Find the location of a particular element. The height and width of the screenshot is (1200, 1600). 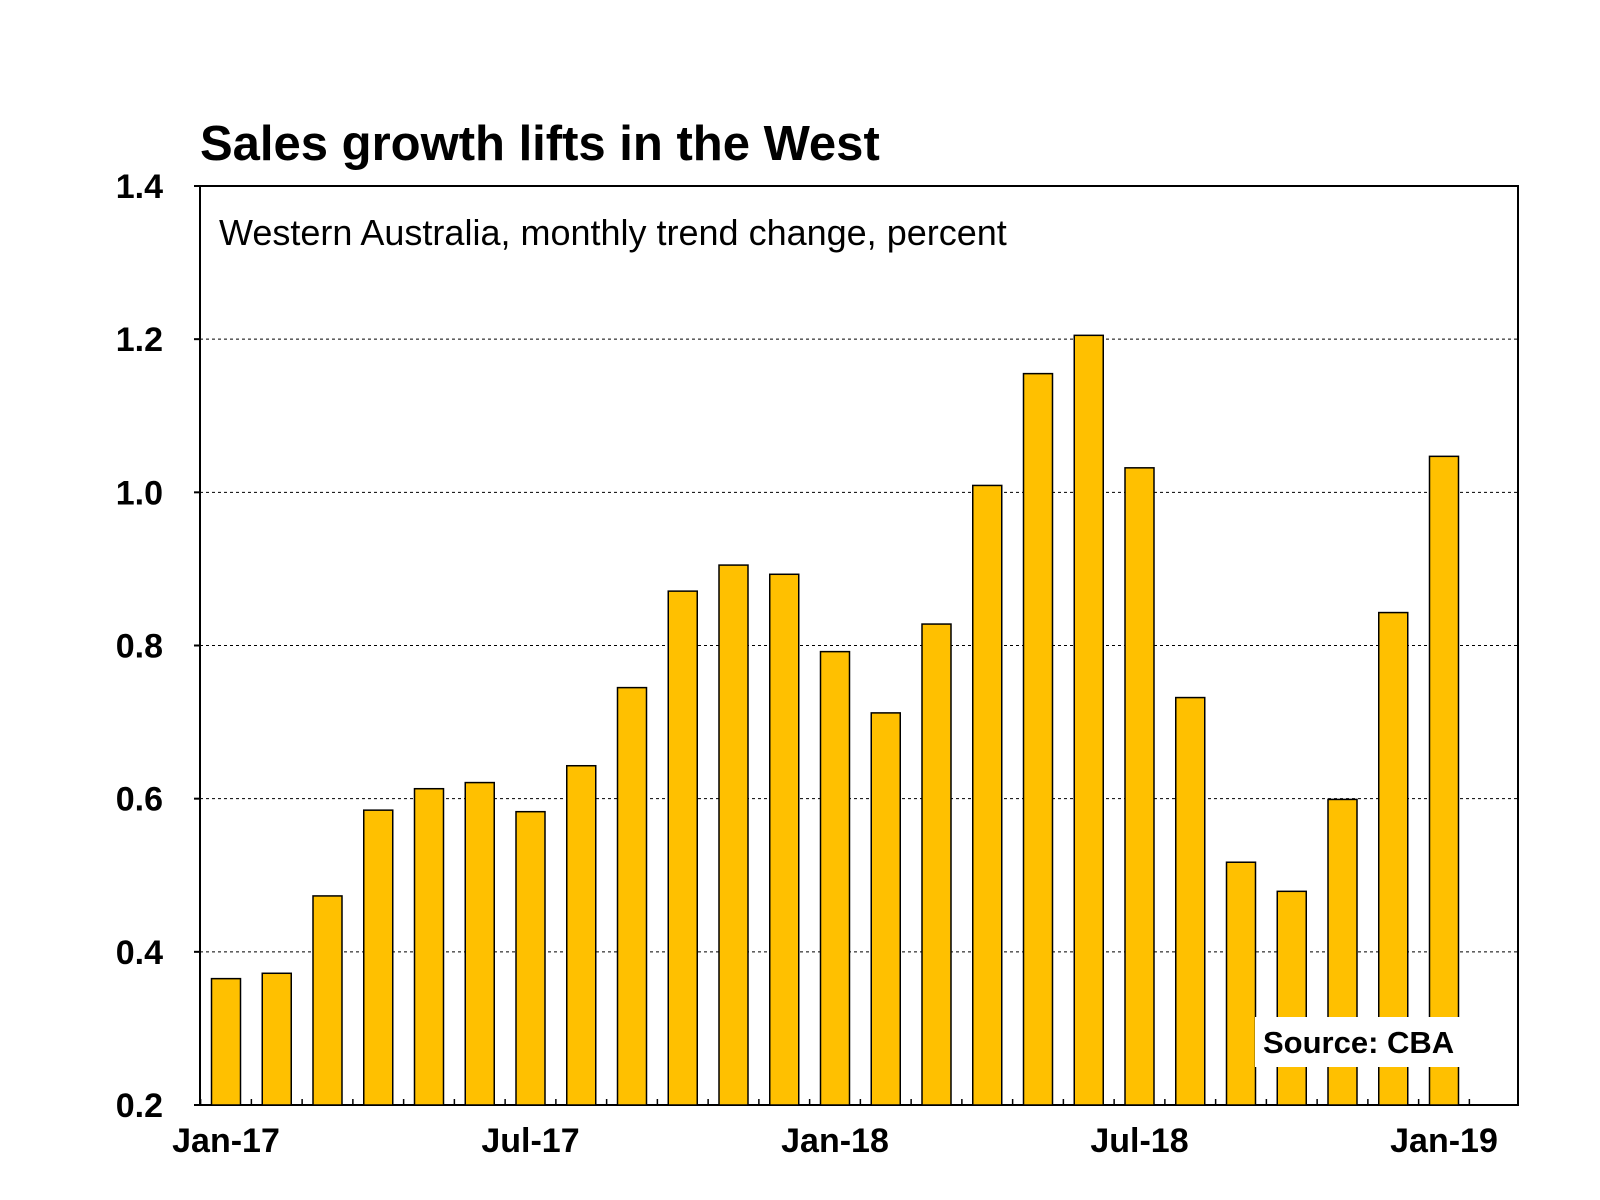

y-tick-label: 0.2 is located at coordinates (139, 1106).